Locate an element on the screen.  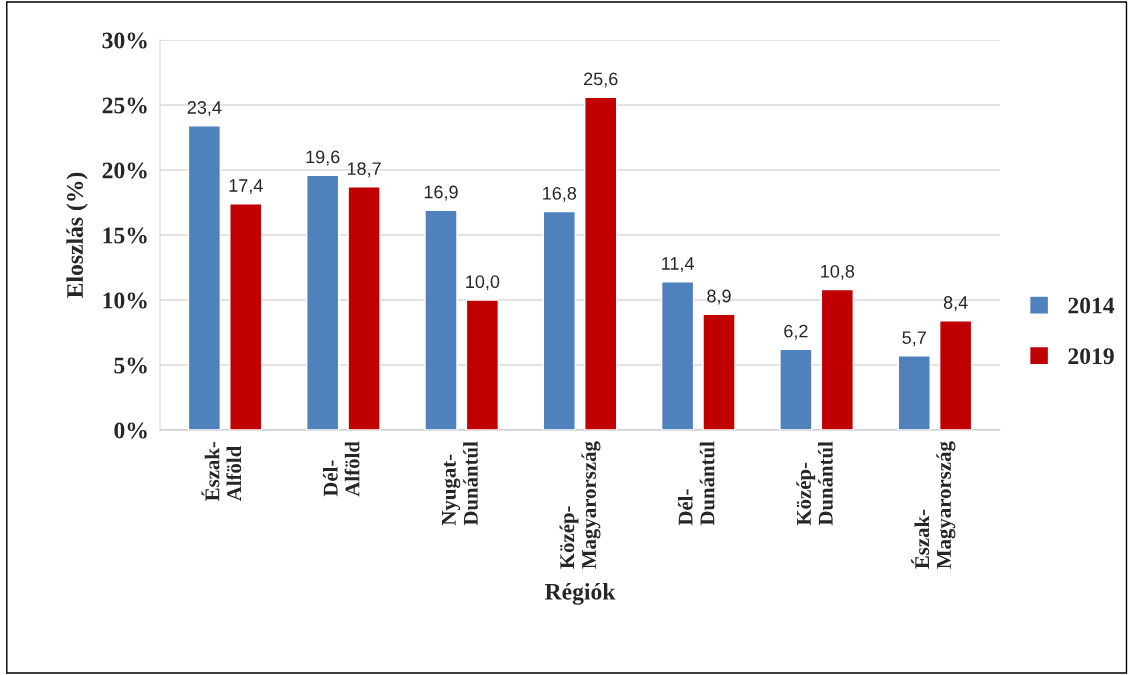
data-label: 10,8 is located at coordinates (838, 272).